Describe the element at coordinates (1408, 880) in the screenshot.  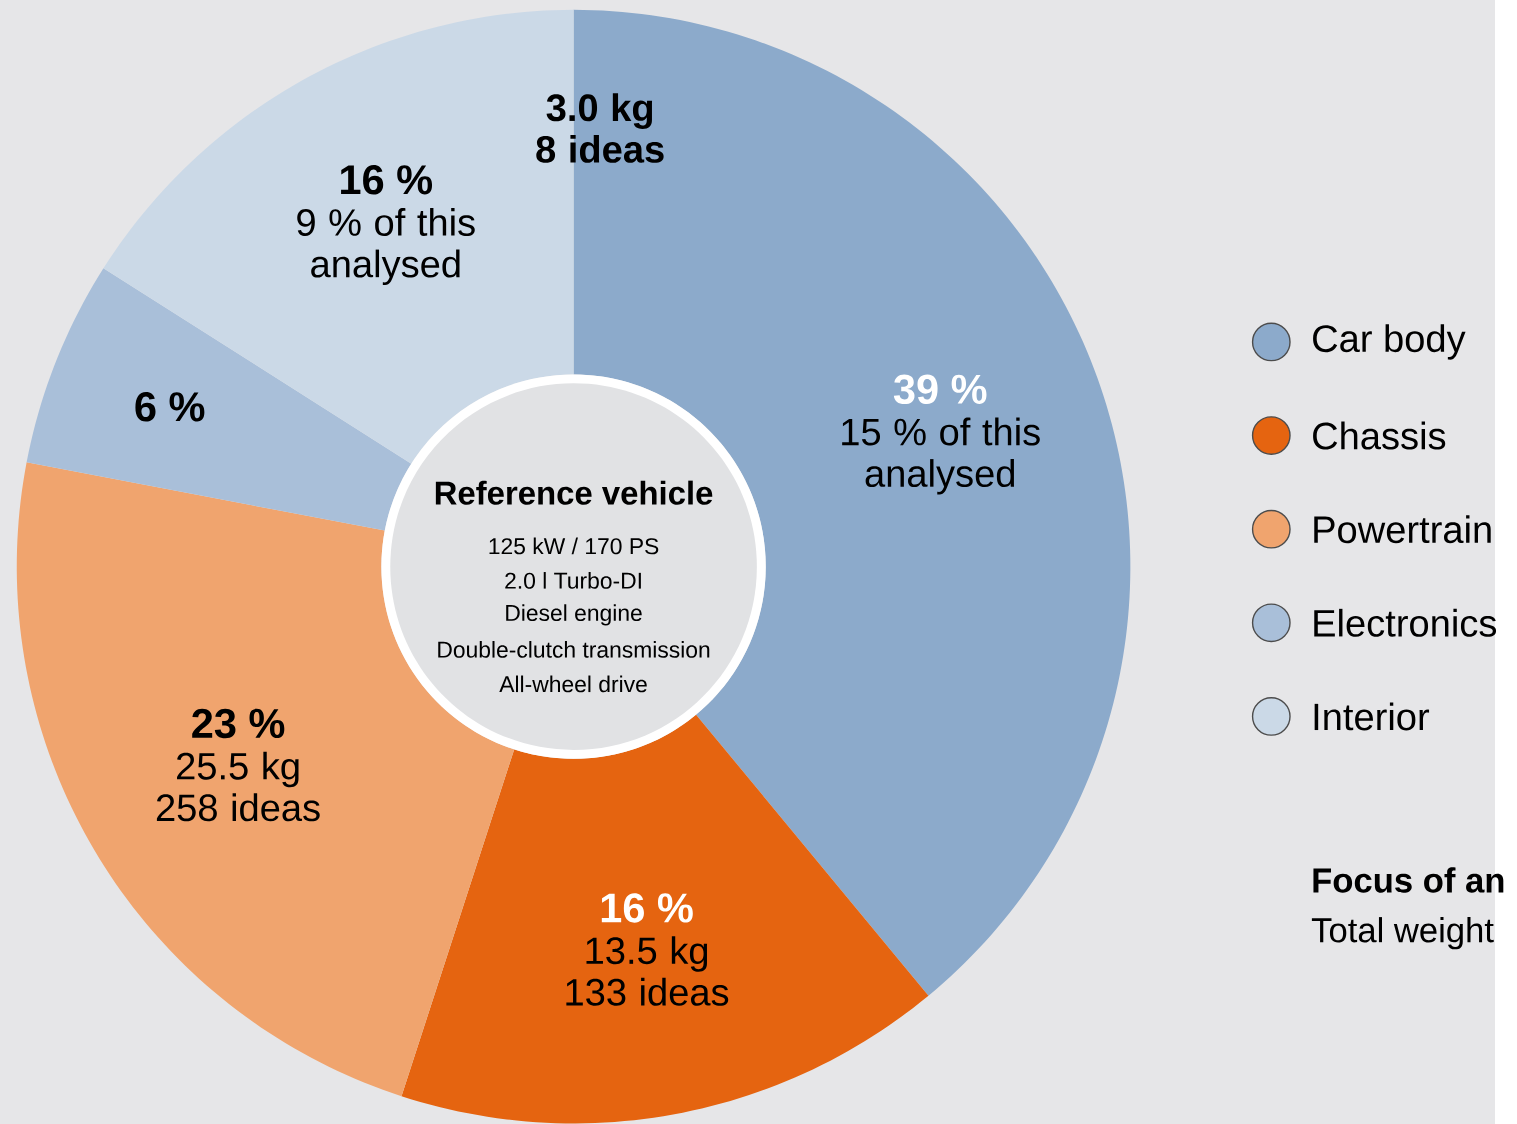
I see `text: Focus of an` at that location.